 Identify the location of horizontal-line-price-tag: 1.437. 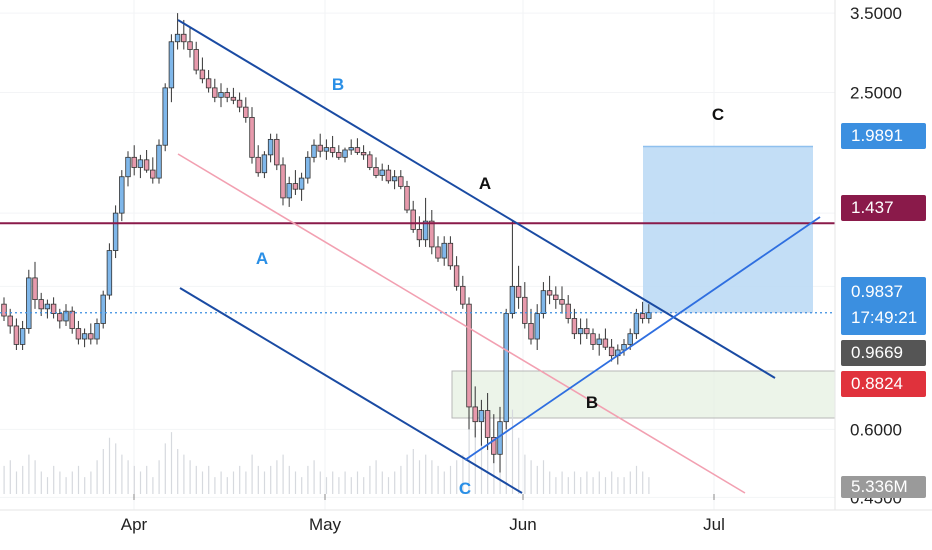
(883, 208).